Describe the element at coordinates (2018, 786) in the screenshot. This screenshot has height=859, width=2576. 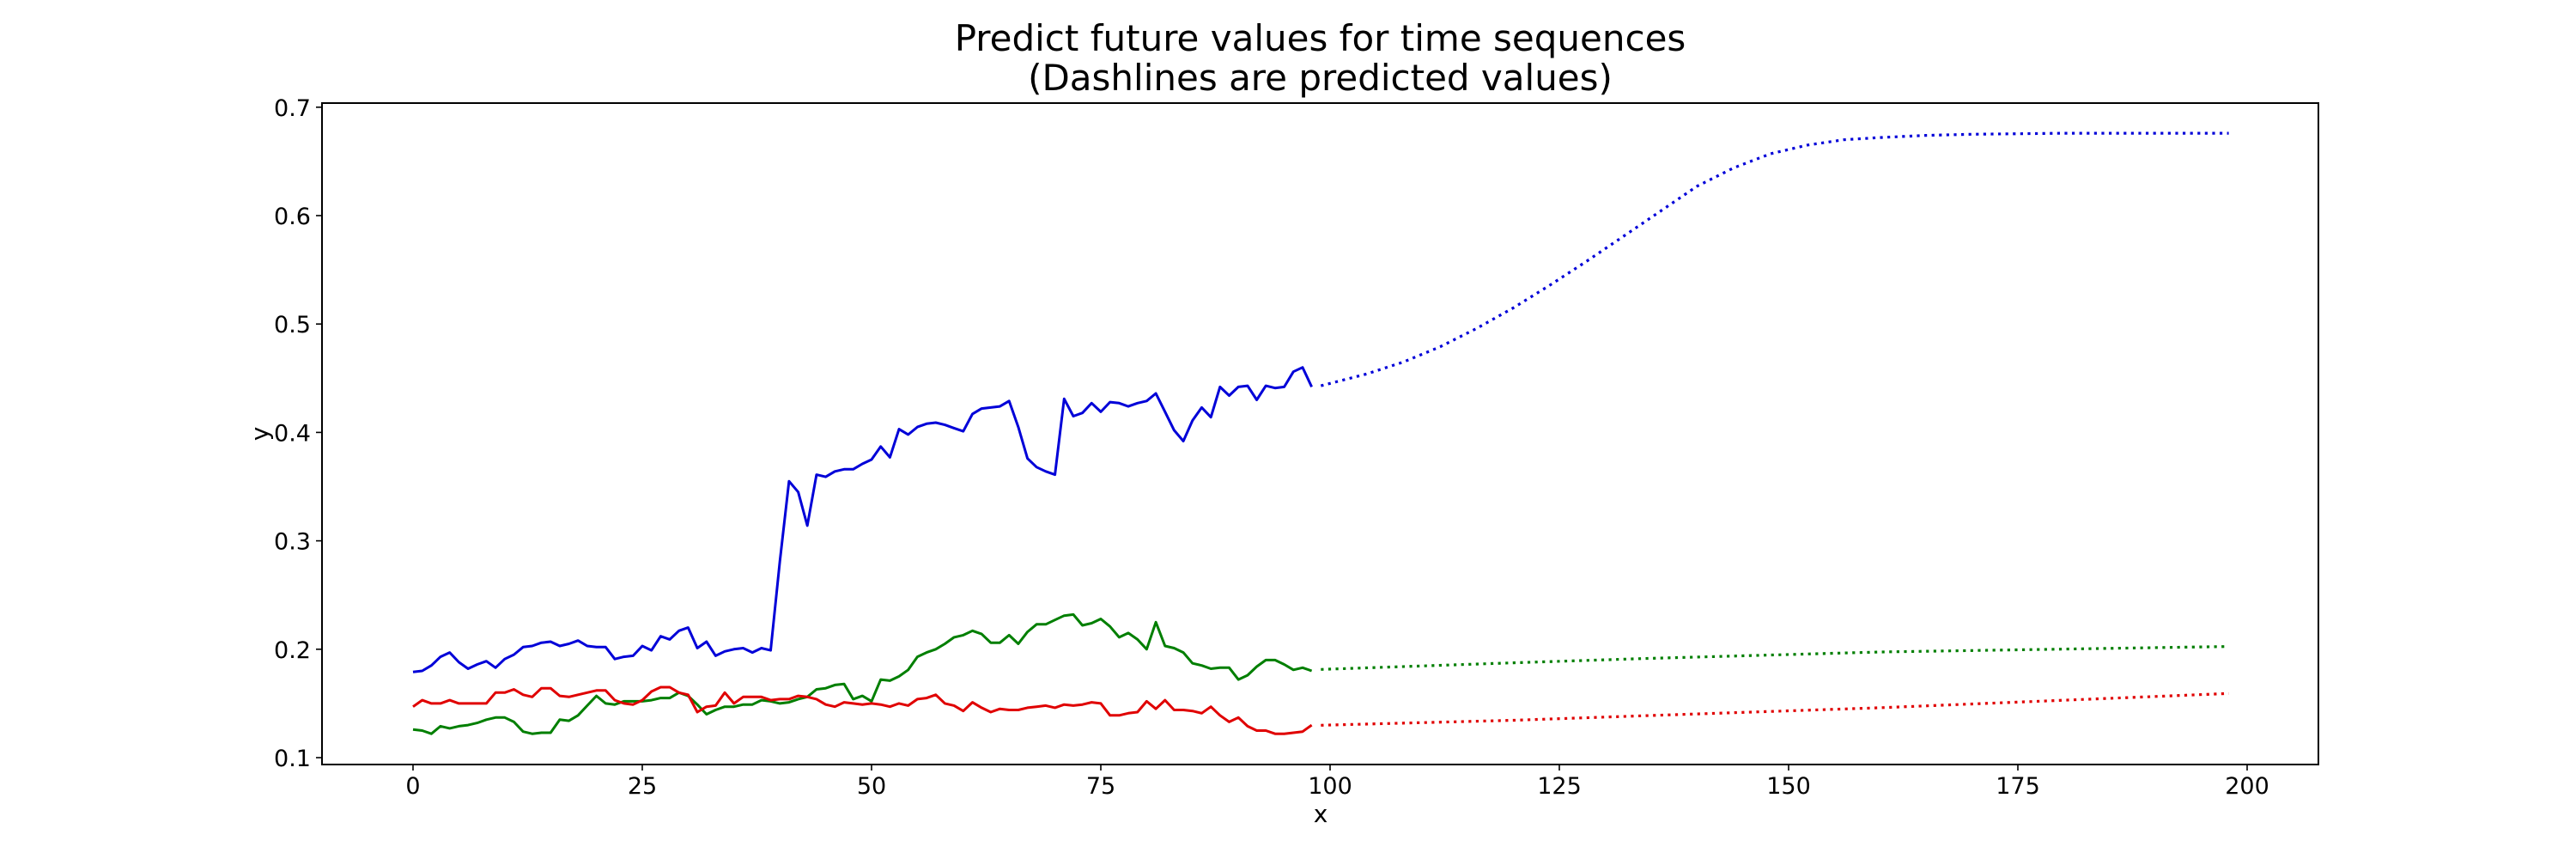
I see `x-tick-label: 175` at that location.